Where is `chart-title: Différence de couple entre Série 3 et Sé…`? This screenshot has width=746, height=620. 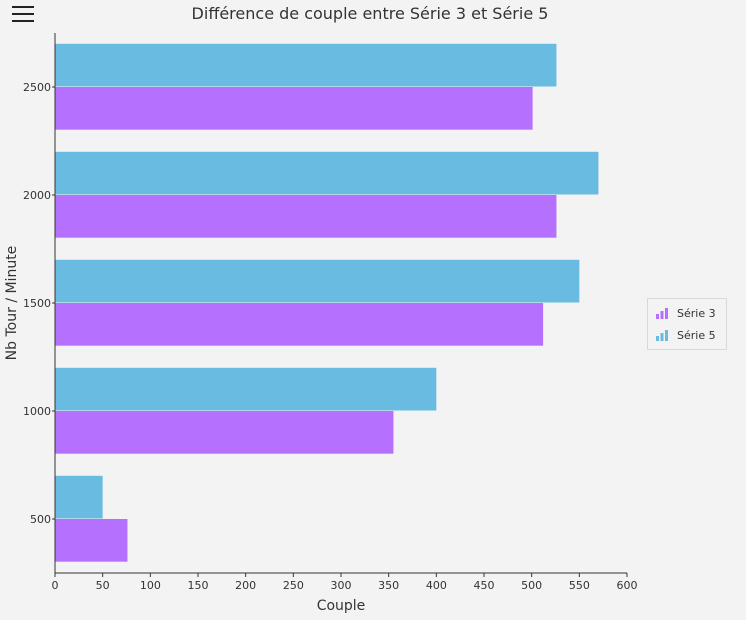
chart-title: Différence de couple entre Série 3 et Sé… is located at coordinates (370, 13).